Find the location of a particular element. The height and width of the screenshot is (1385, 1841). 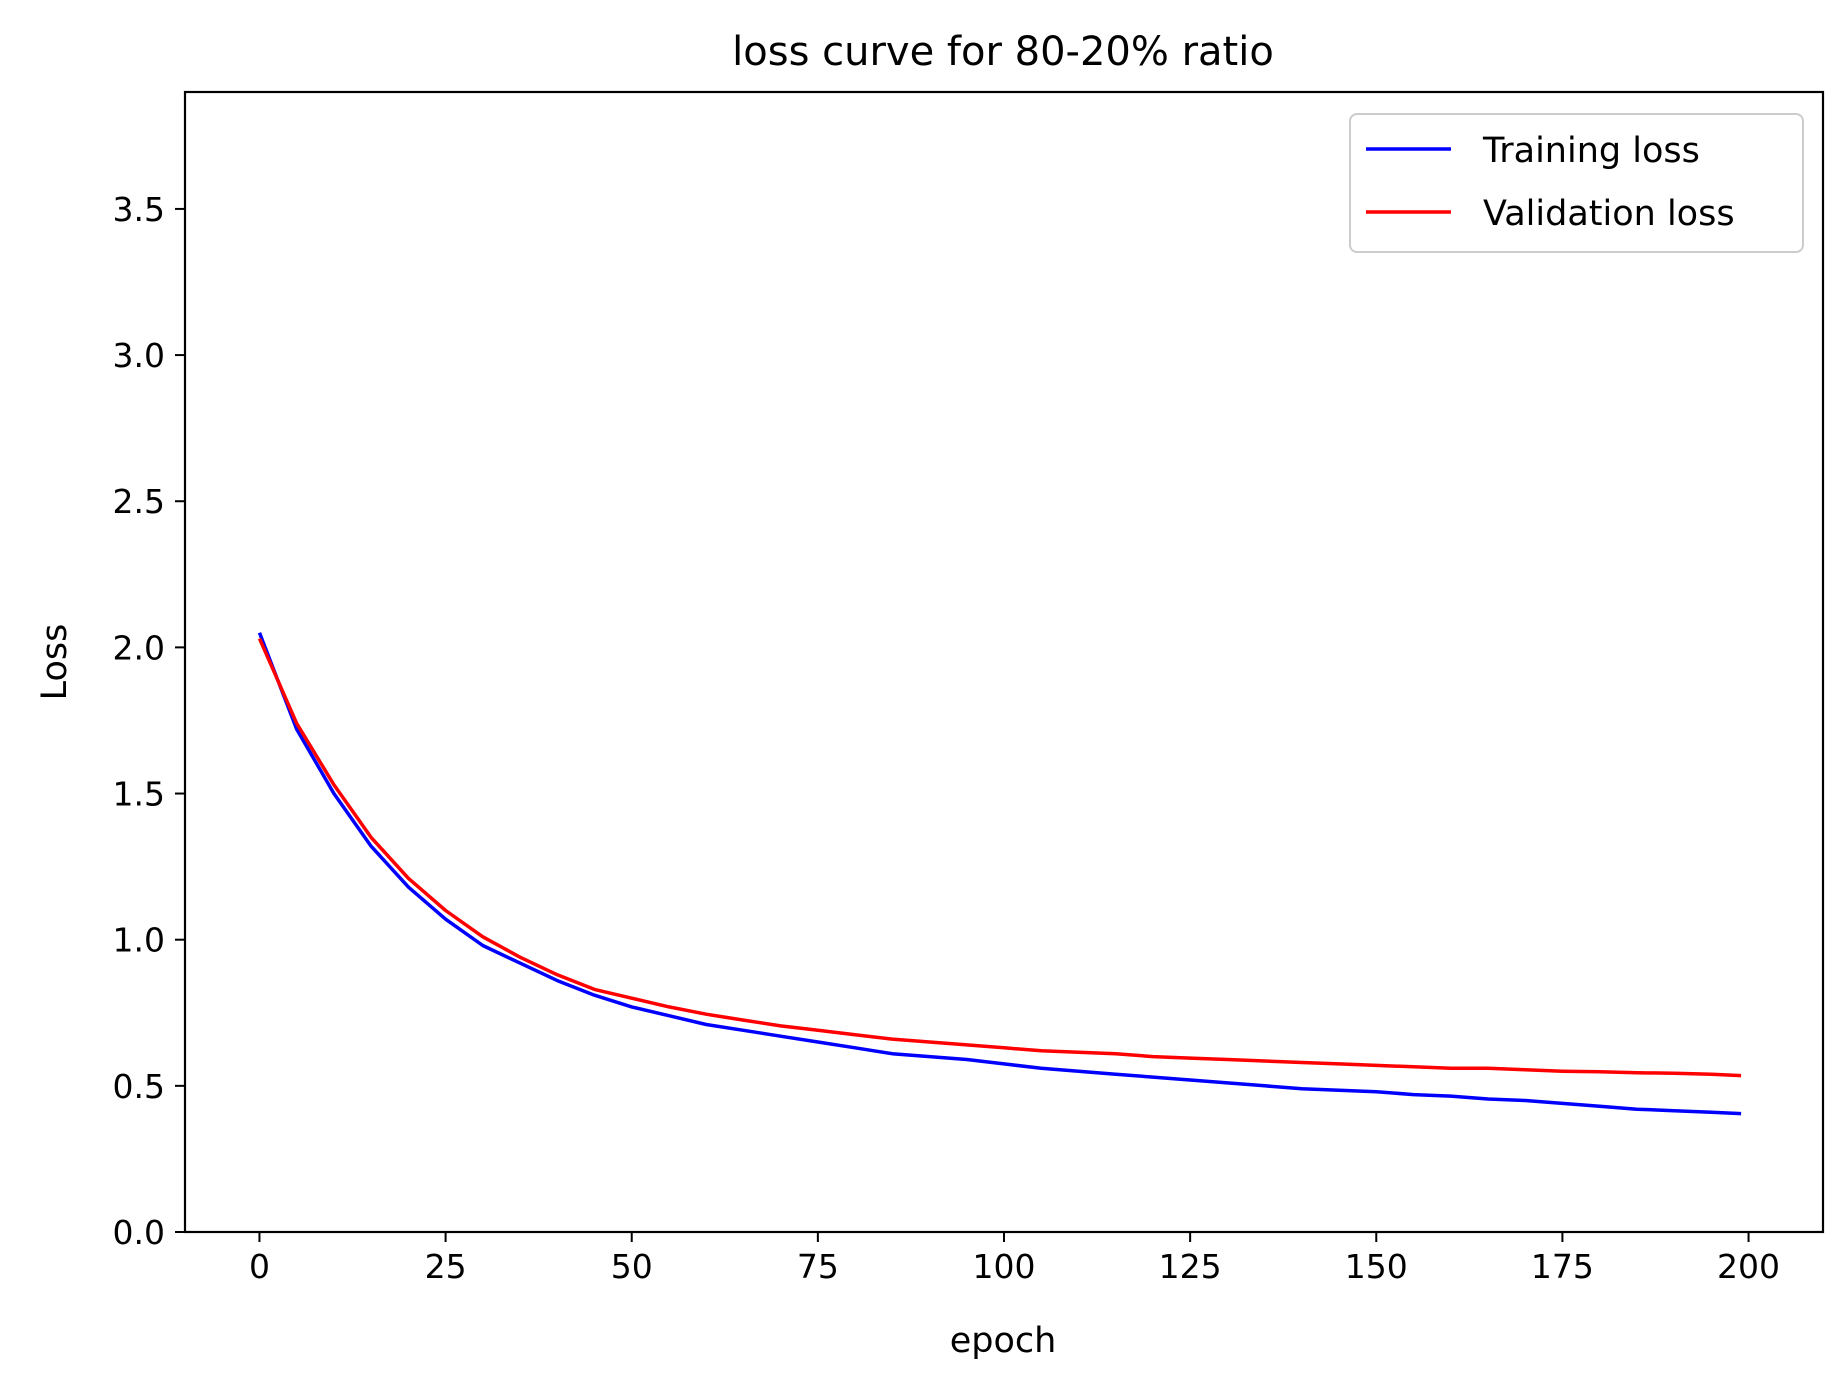

legend-label-validation-loss: Validation loss is located at coordinates (1609, 214).